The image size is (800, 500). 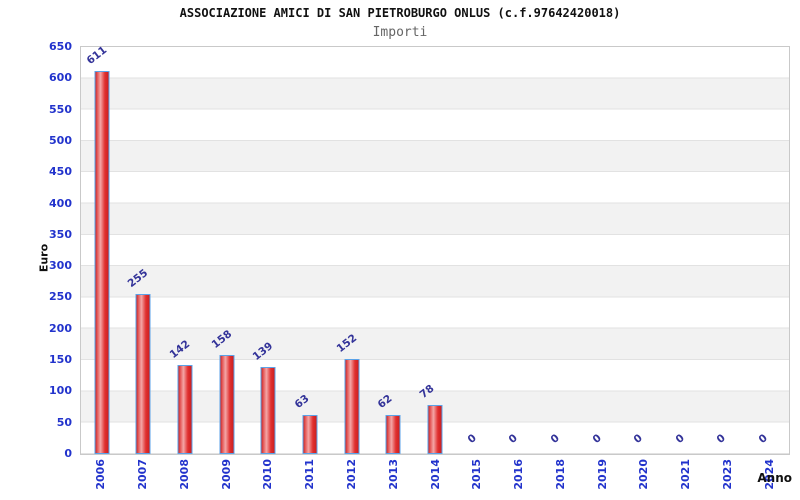 What do you see at coordinates (60, 203) in the screenshot?
I see `y-tick-label: 400` at bounding box center [60, 203].